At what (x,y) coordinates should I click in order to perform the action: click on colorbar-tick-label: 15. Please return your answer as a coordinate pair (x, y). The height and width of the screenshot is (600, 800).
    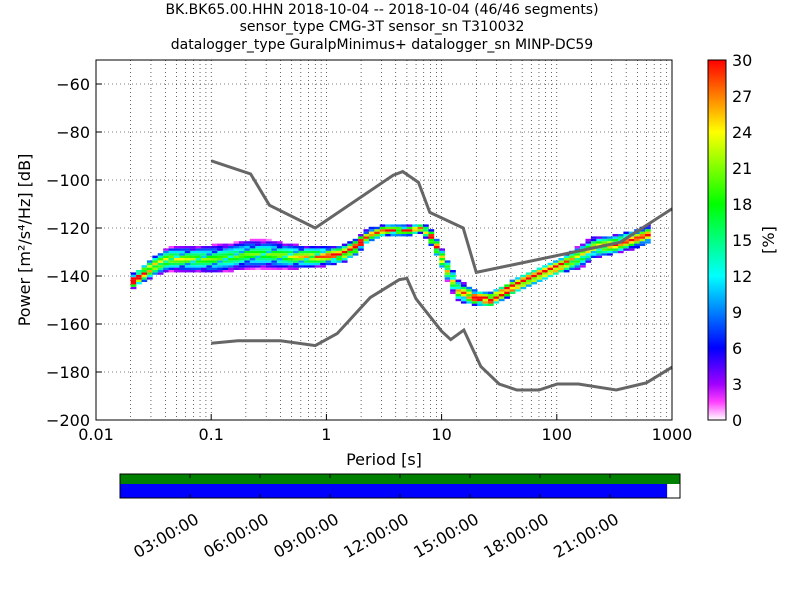
    Looking at the image, I should click on (742, 240).